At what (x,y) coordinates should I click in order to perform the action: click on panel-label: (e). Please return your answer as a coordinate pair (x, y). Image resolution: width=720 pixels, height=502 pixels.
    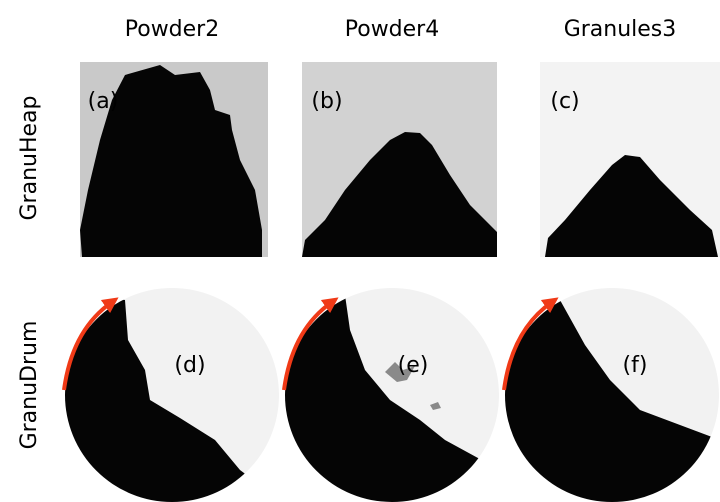
    Looking at the image, I should click on (413, 365).